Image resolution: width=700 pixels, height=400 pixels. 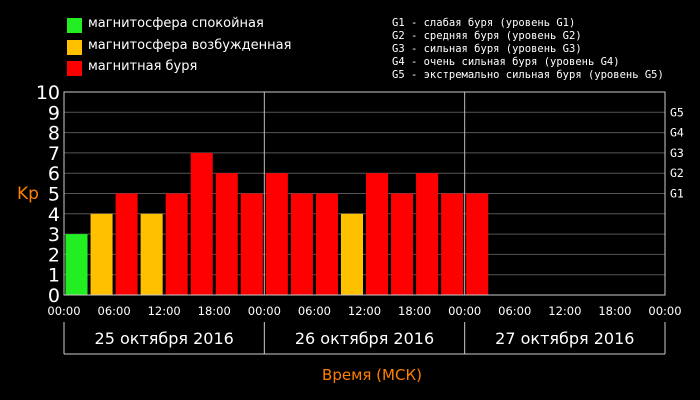 What do you see at coordinates (54, 154) in the screenshot?
I see `y-tick-label: 7` at bounding box center [54, 154].